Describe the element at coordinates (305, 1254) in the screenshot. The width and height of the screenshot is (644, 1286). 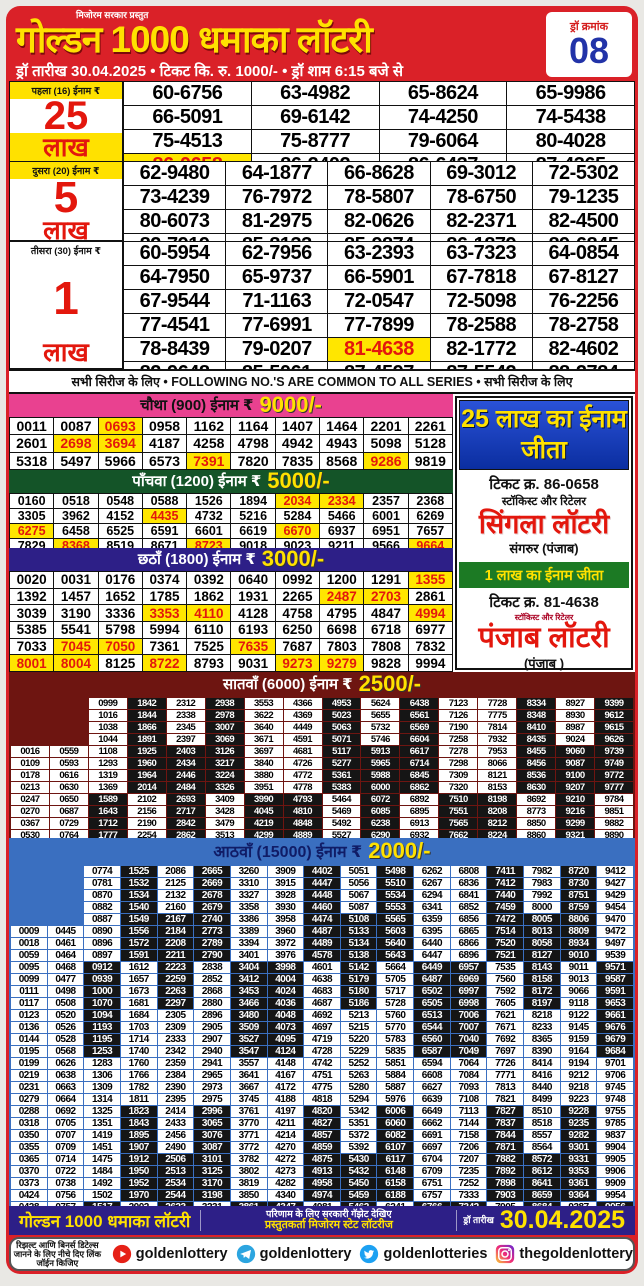
I see `social-handle: goldenlottery` at that location.